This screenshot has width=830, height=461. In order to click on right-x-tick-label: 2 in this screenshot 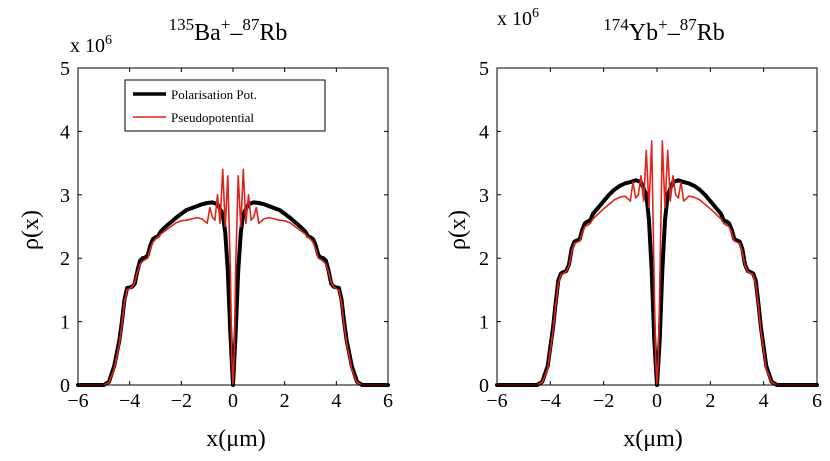, I will do `click(710, 401)`.